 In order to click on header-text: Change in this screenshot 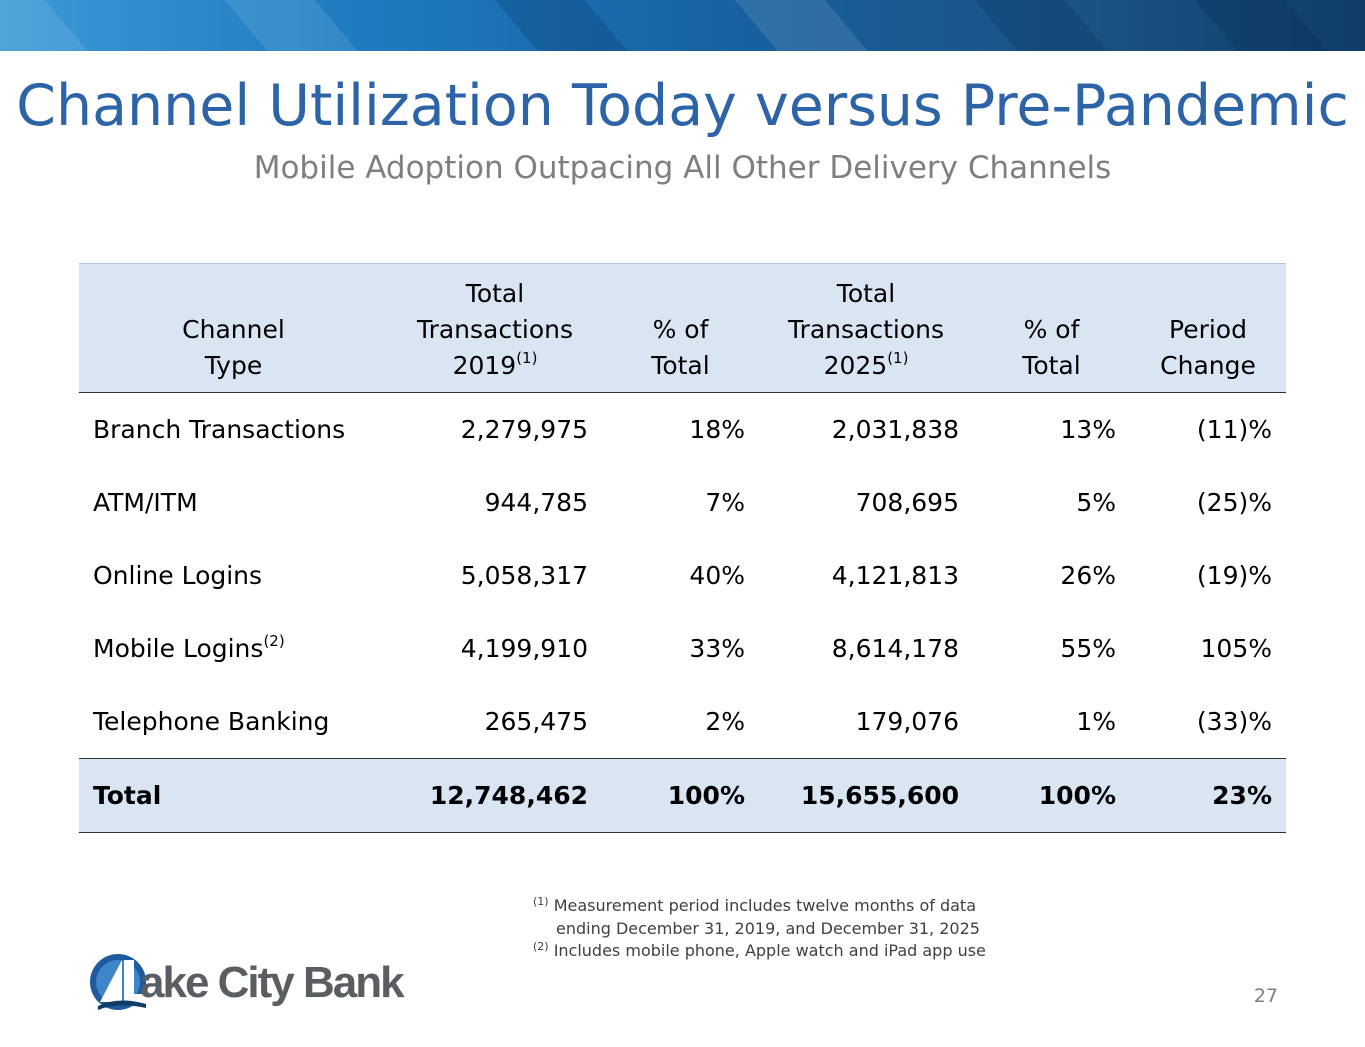, I will do `click(1208, 365)`.